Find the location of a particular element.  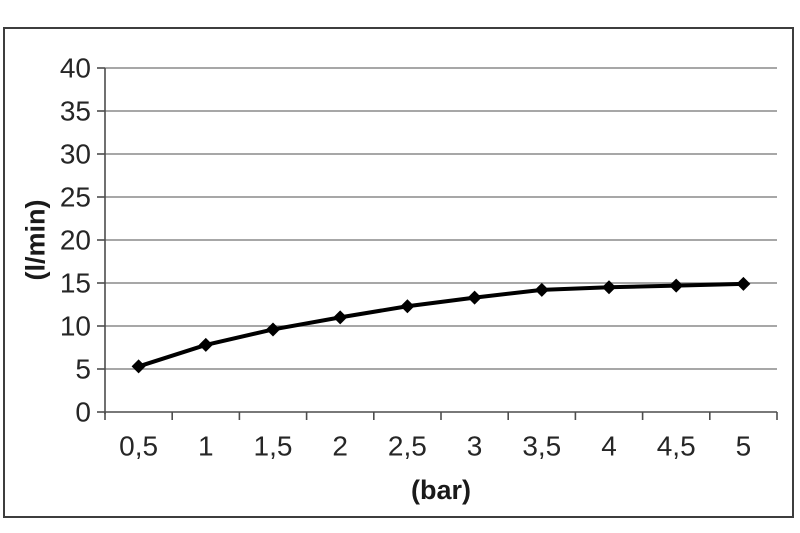

x-tick-label-5: 3 is located at coordinates (475, 446).